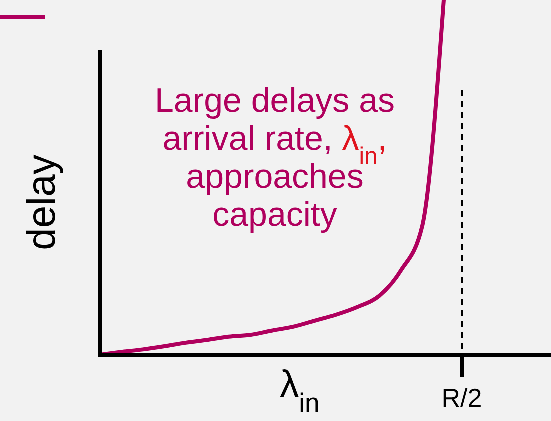  What do you see at coordinates (462, 398) in the screenshot?
I see `text: R/2` at bounding box center [462, 398].